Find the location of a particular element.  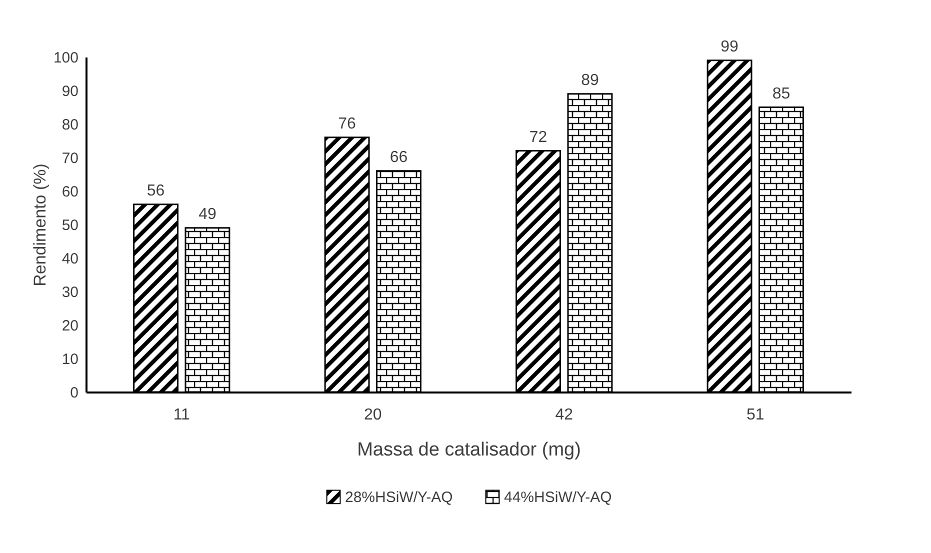

legend-label: 28%HSiW/Y-AQ is located at coordinates (399, 497).